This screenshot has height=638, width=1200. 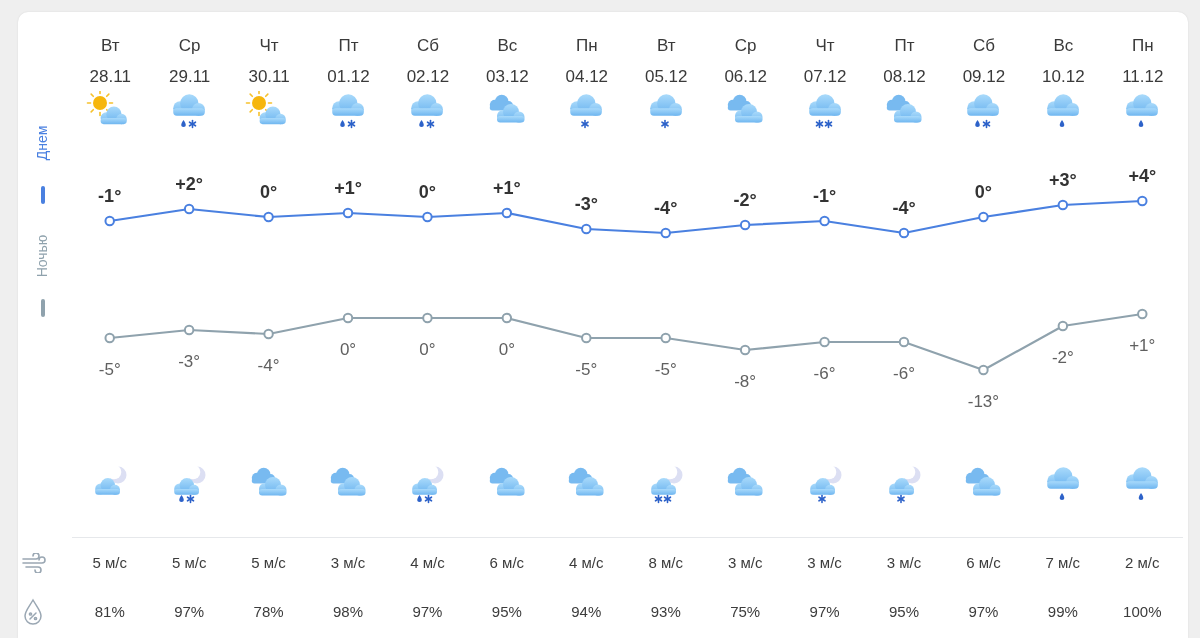 I want to click on data-label: 99%, so click(x=1062, y=611).